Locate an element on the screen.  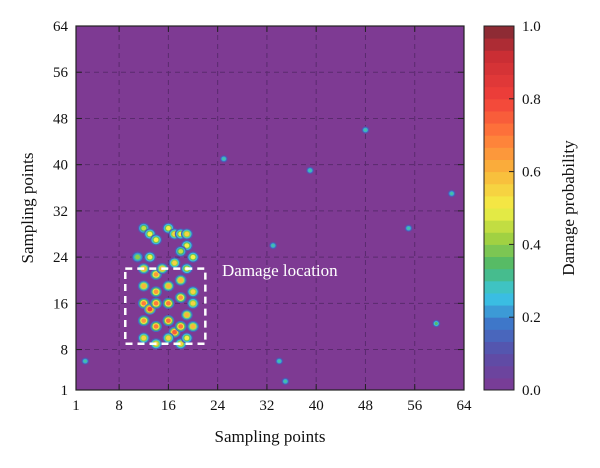
colorbar-tick-label: 1.0 is located at coordinates (531, 27).